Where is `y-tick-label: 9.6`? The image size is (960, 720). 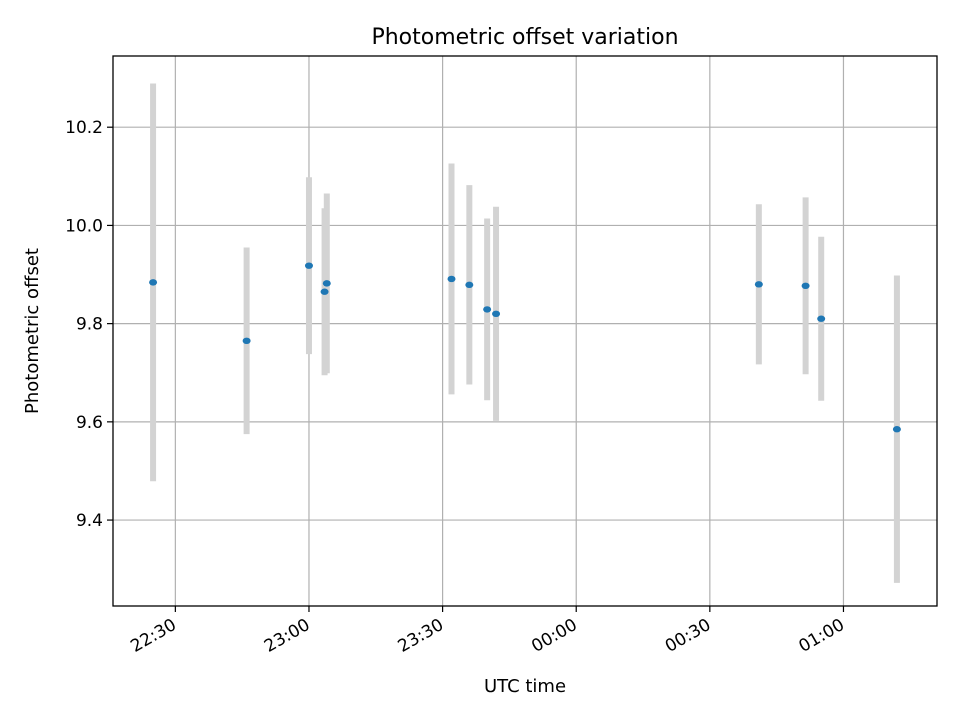
y-tick-label: 9.6 is located at coordinates (89, 423).